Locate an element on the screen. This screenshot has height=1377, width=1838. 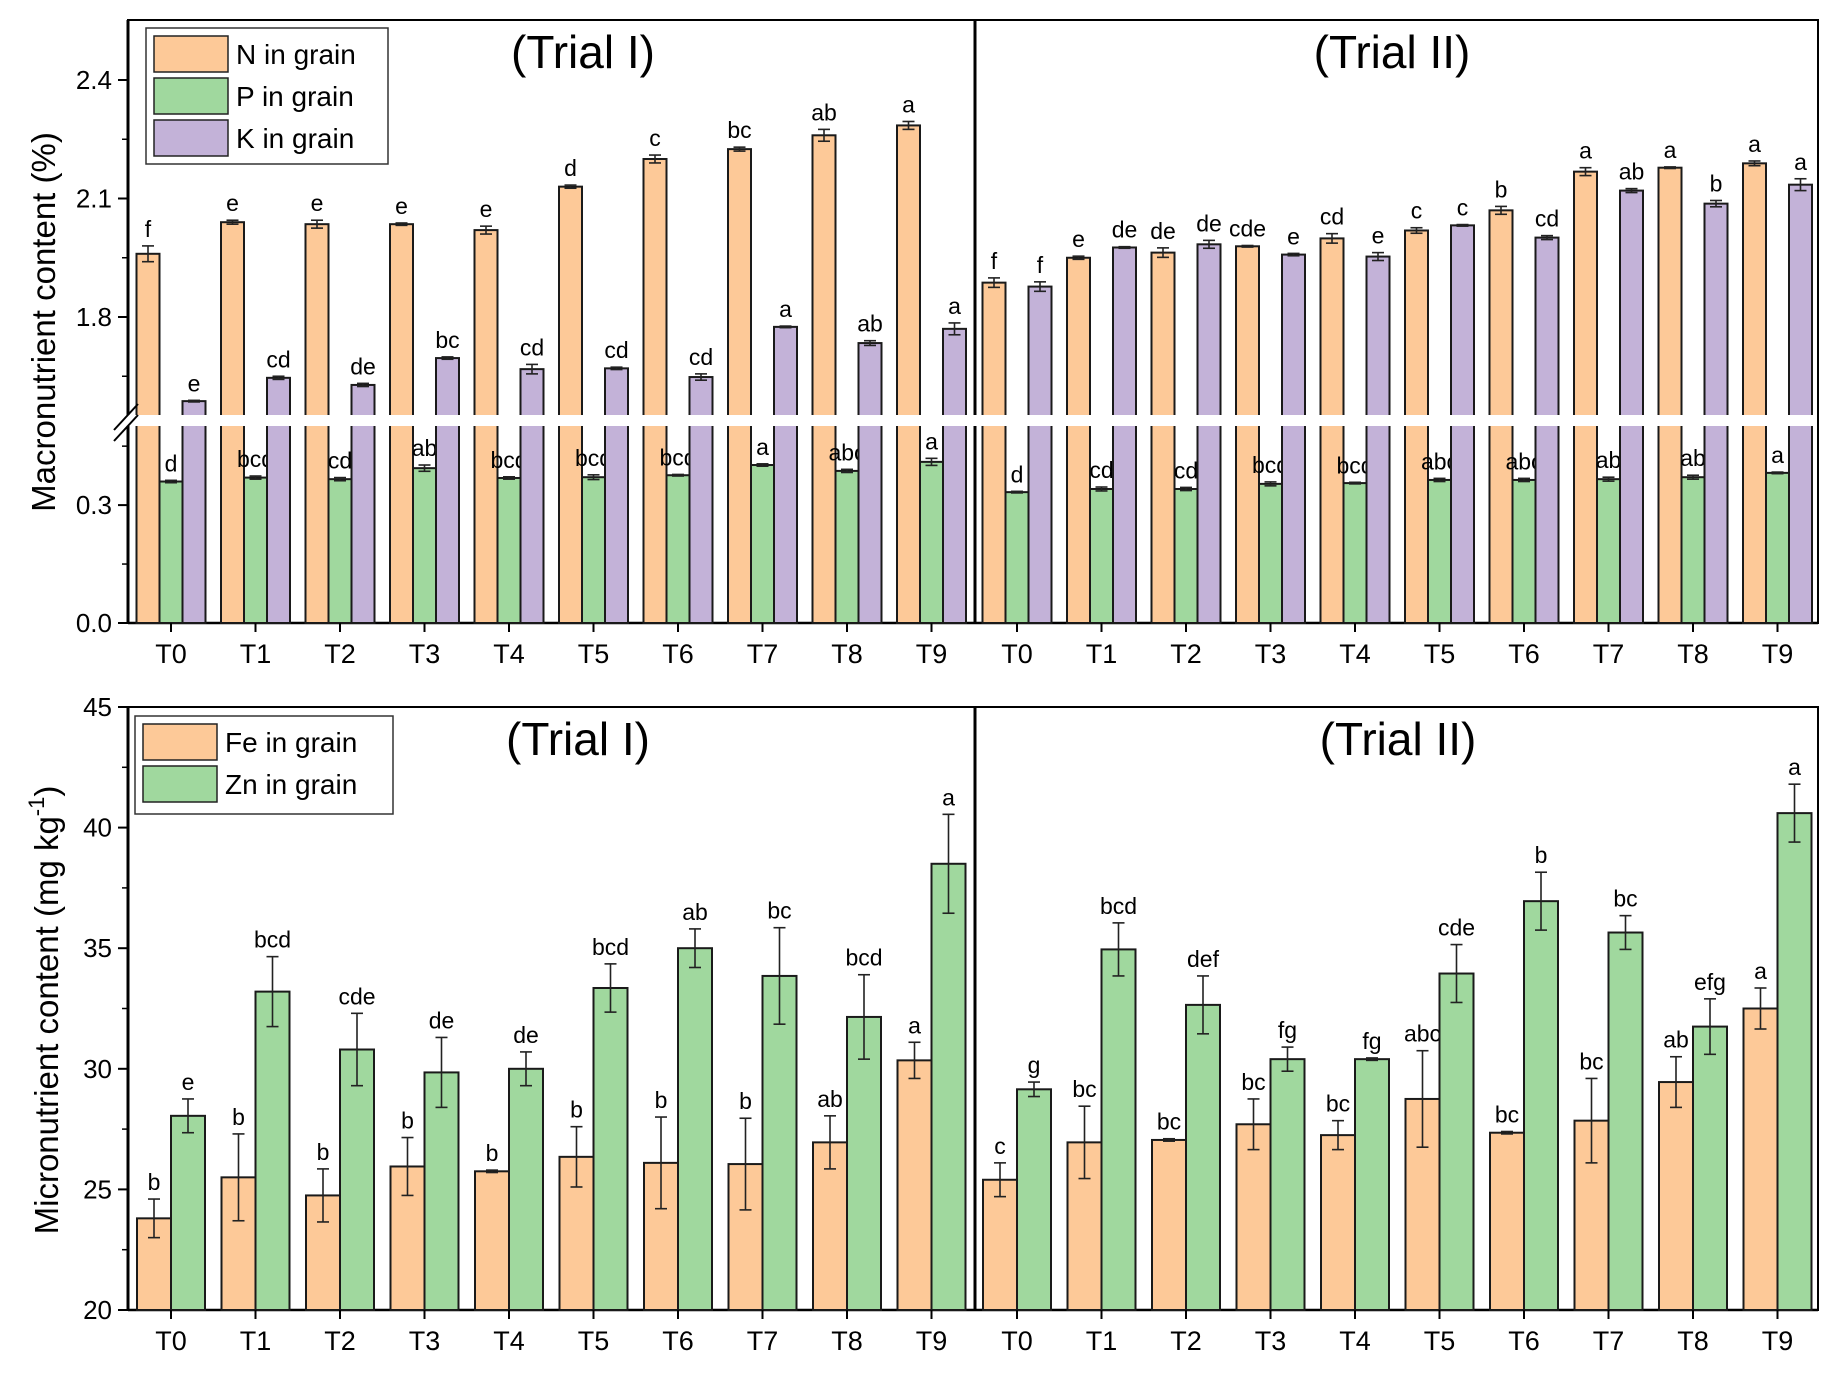
bar-trialii-n-t3 is located at coordinates (1247, 434).